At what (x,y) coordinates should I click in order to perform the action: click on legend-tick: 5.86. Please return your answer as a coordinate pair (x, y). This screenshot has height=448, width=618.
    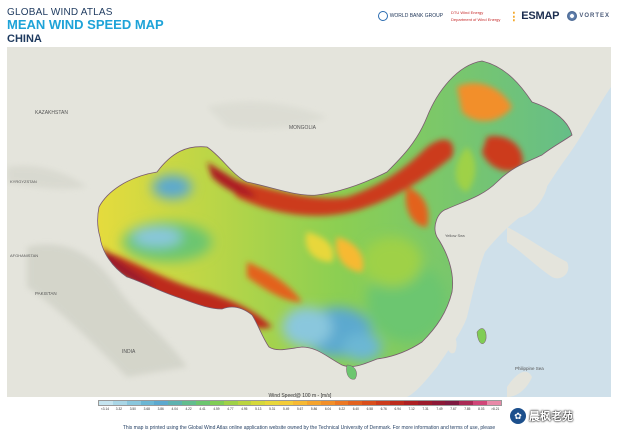
    Looking at the image, I should click on (314, 409).